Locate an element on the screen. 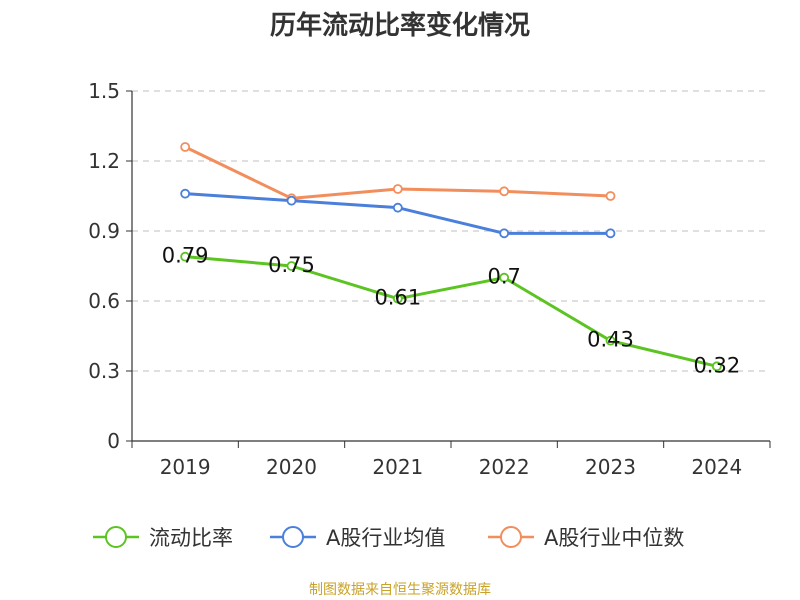 This screenshot has width=800, height=600. x-tick-label: 2021 is located at coordinates (397, 467).